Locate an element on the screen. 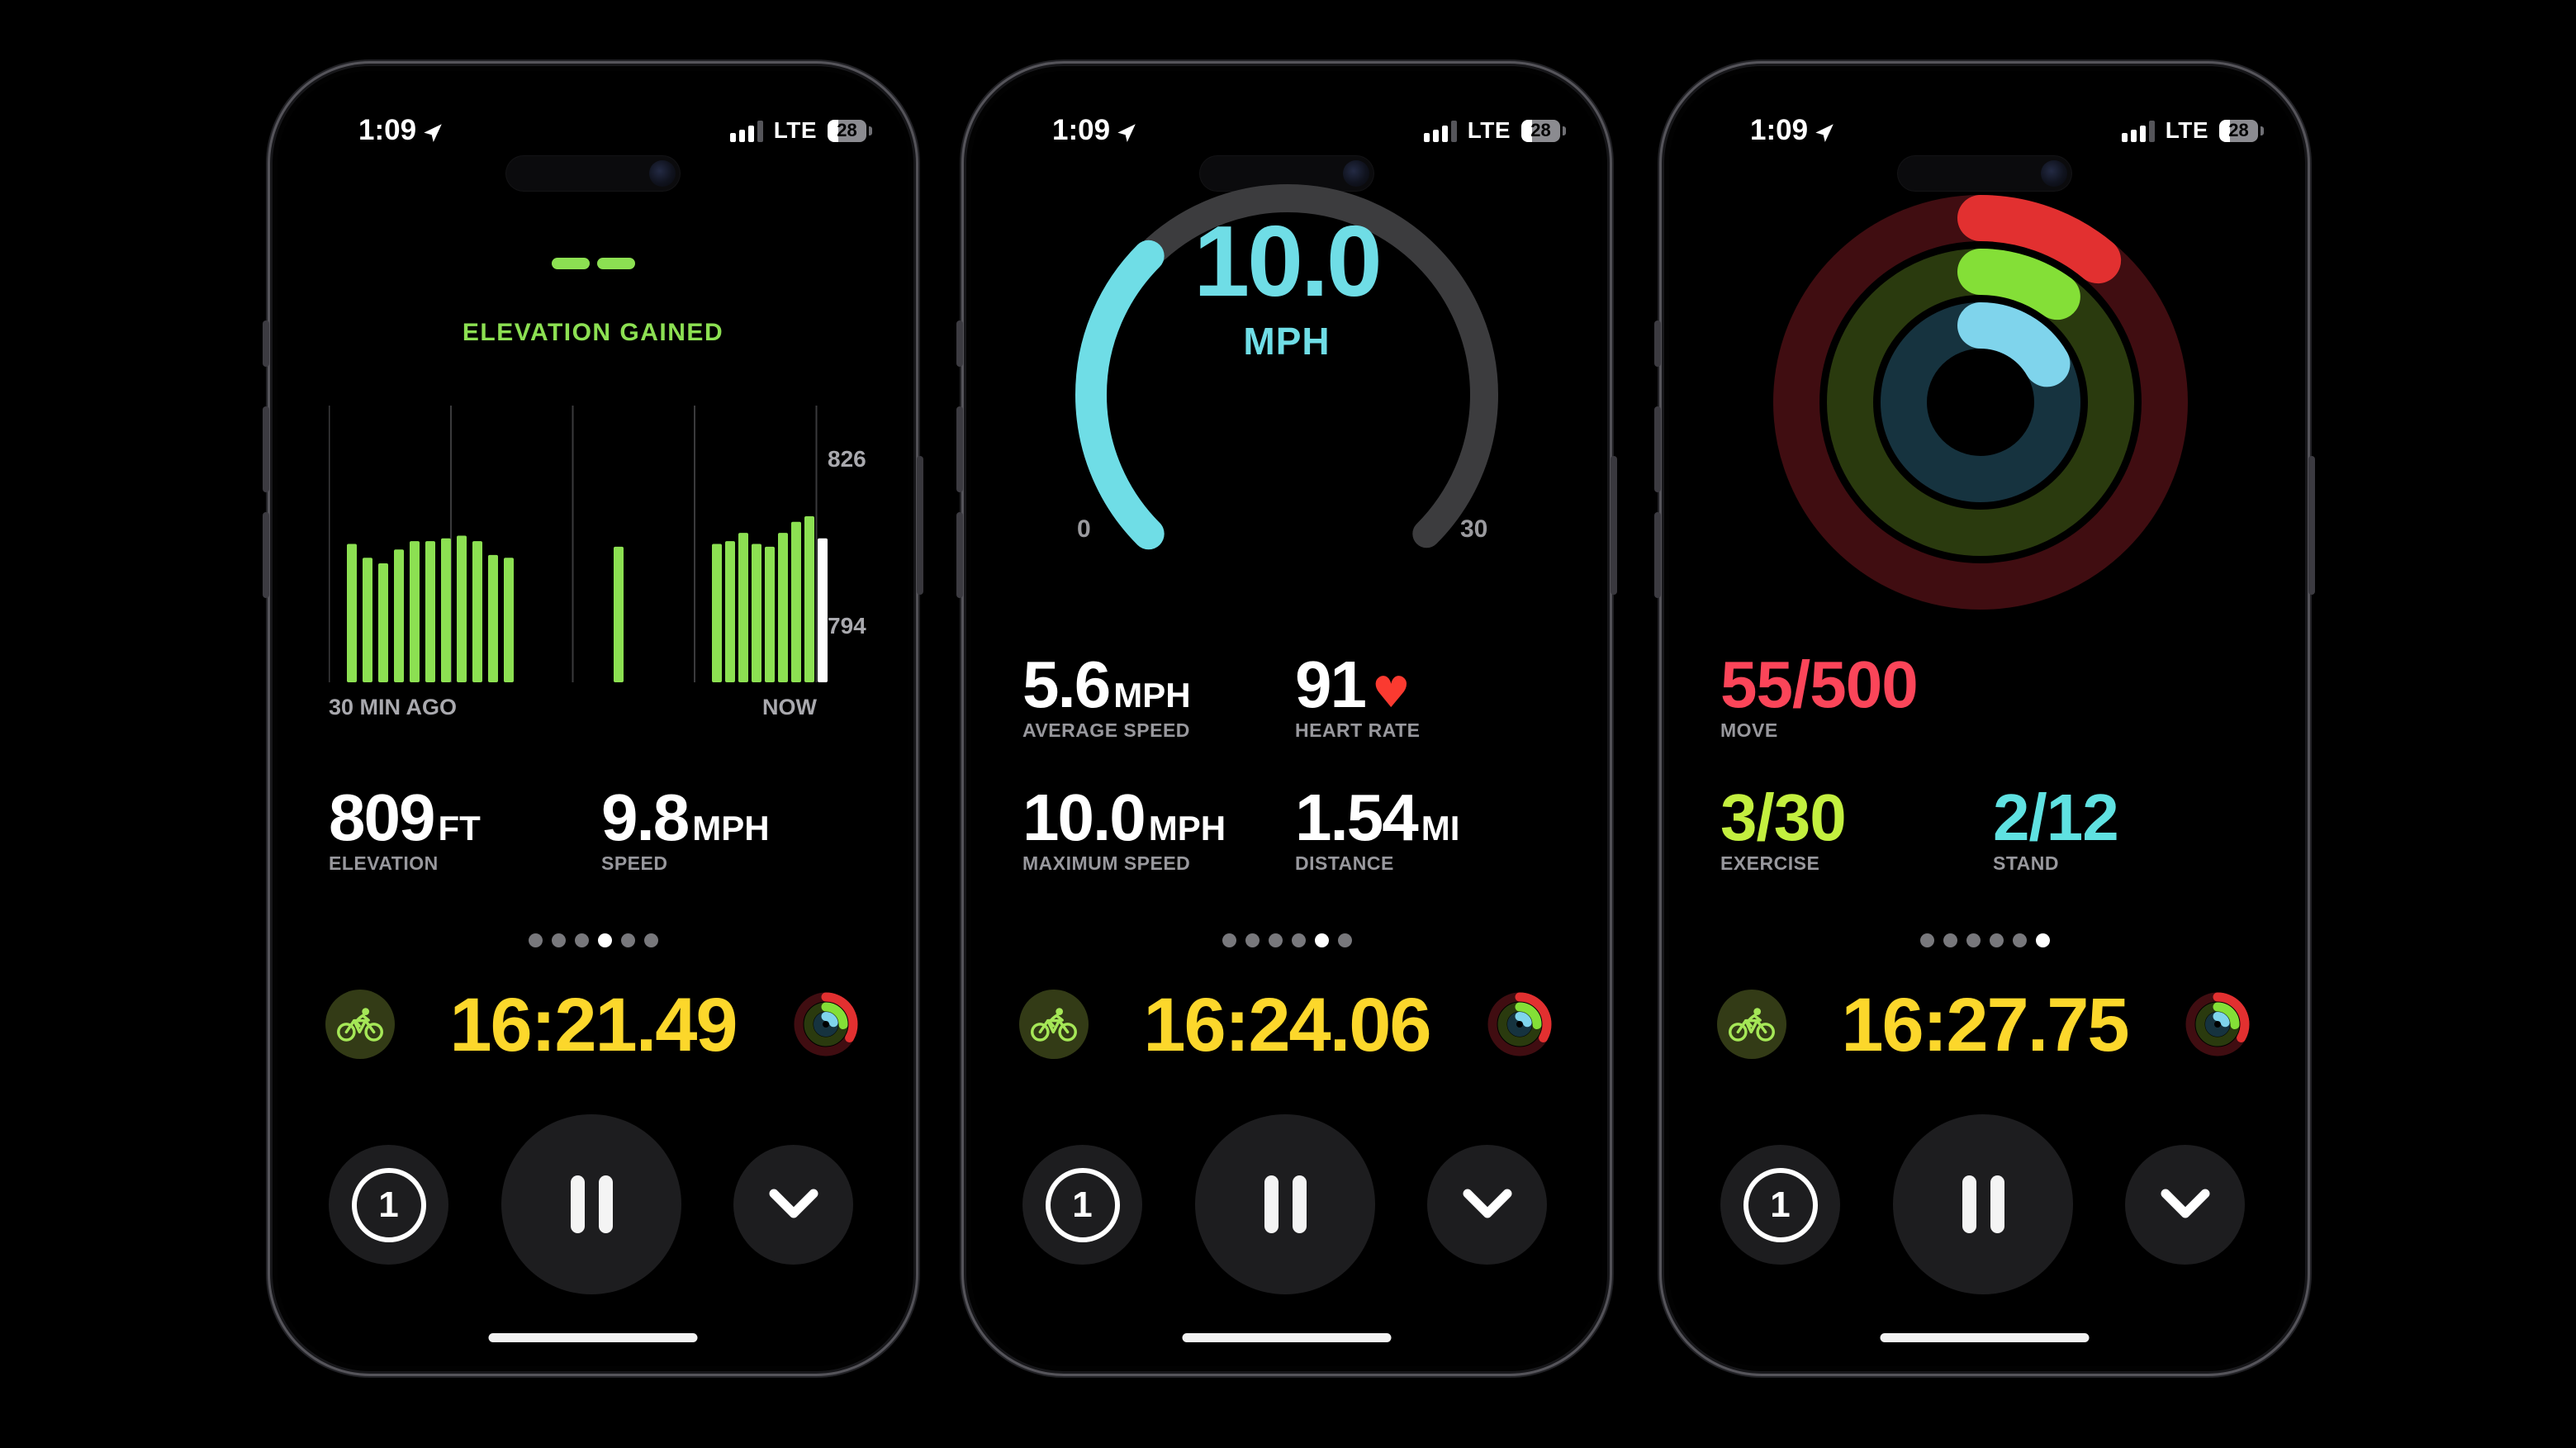 Image resolution: width=2576 pixels, height=1448 pixels. activity-rings is located at coordinates (1981, 403).